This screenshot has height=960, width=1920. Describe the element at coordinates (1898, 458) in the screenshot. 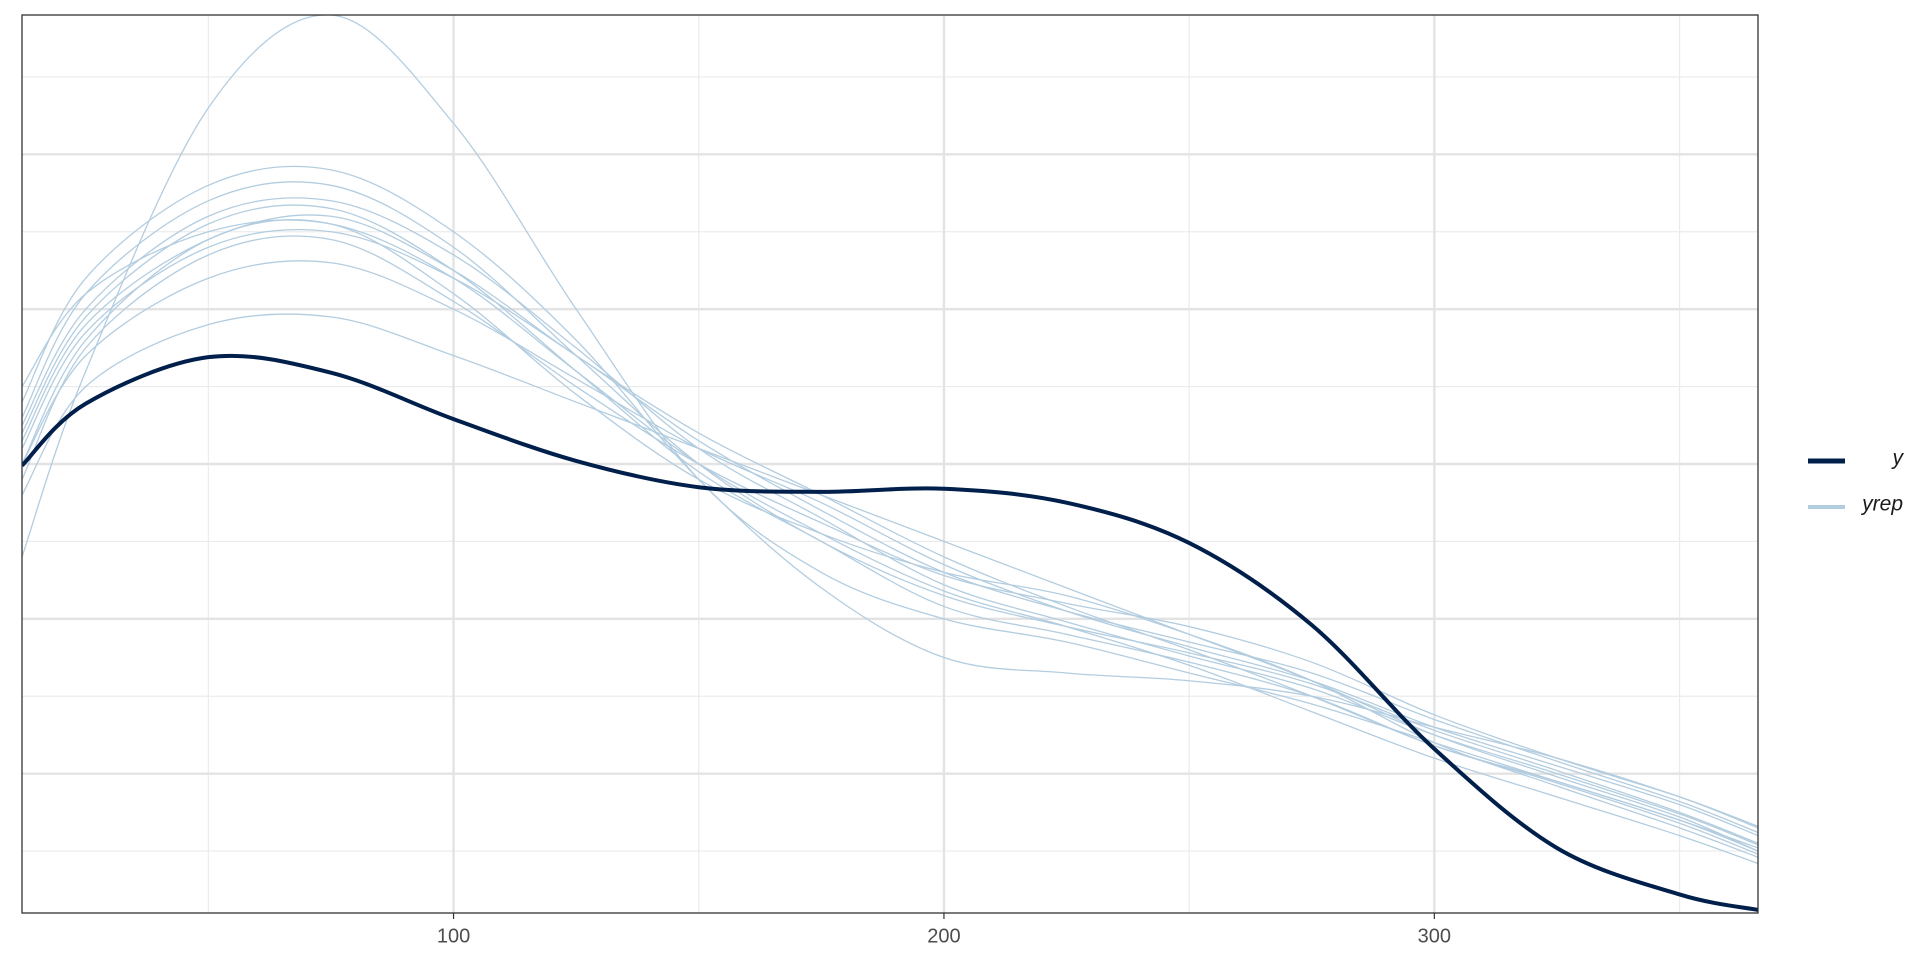

I see `legend-label: y` at that location.